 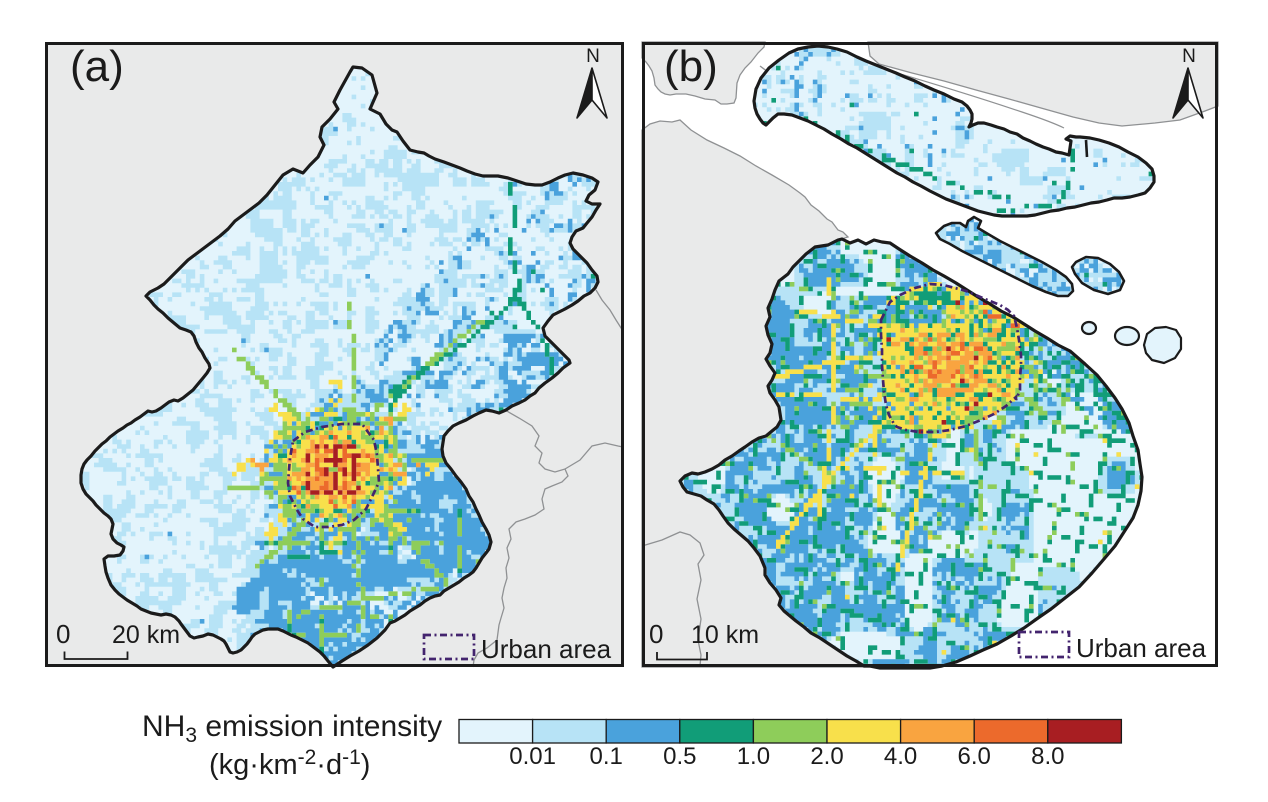 I want to click on svg-text: 0.1, so click(x=606, y=756).